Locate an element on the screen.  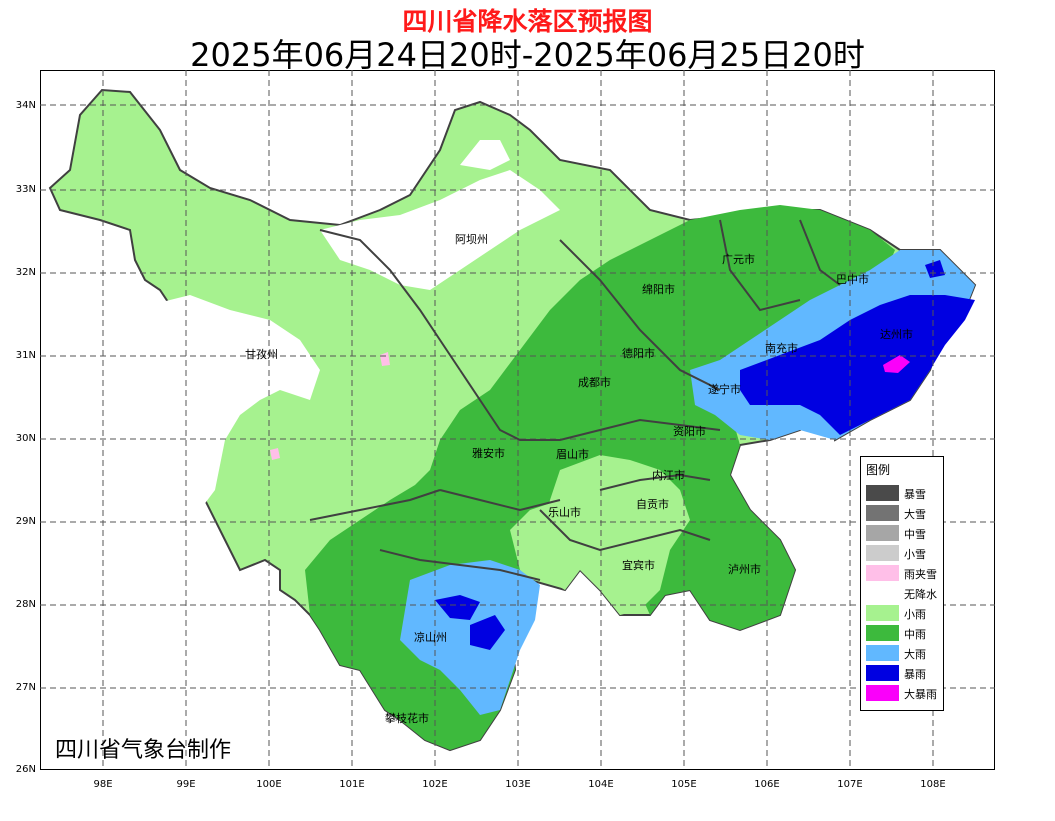
map-title: 四川省降水落区预报图 is located at coordinates (527, 21).